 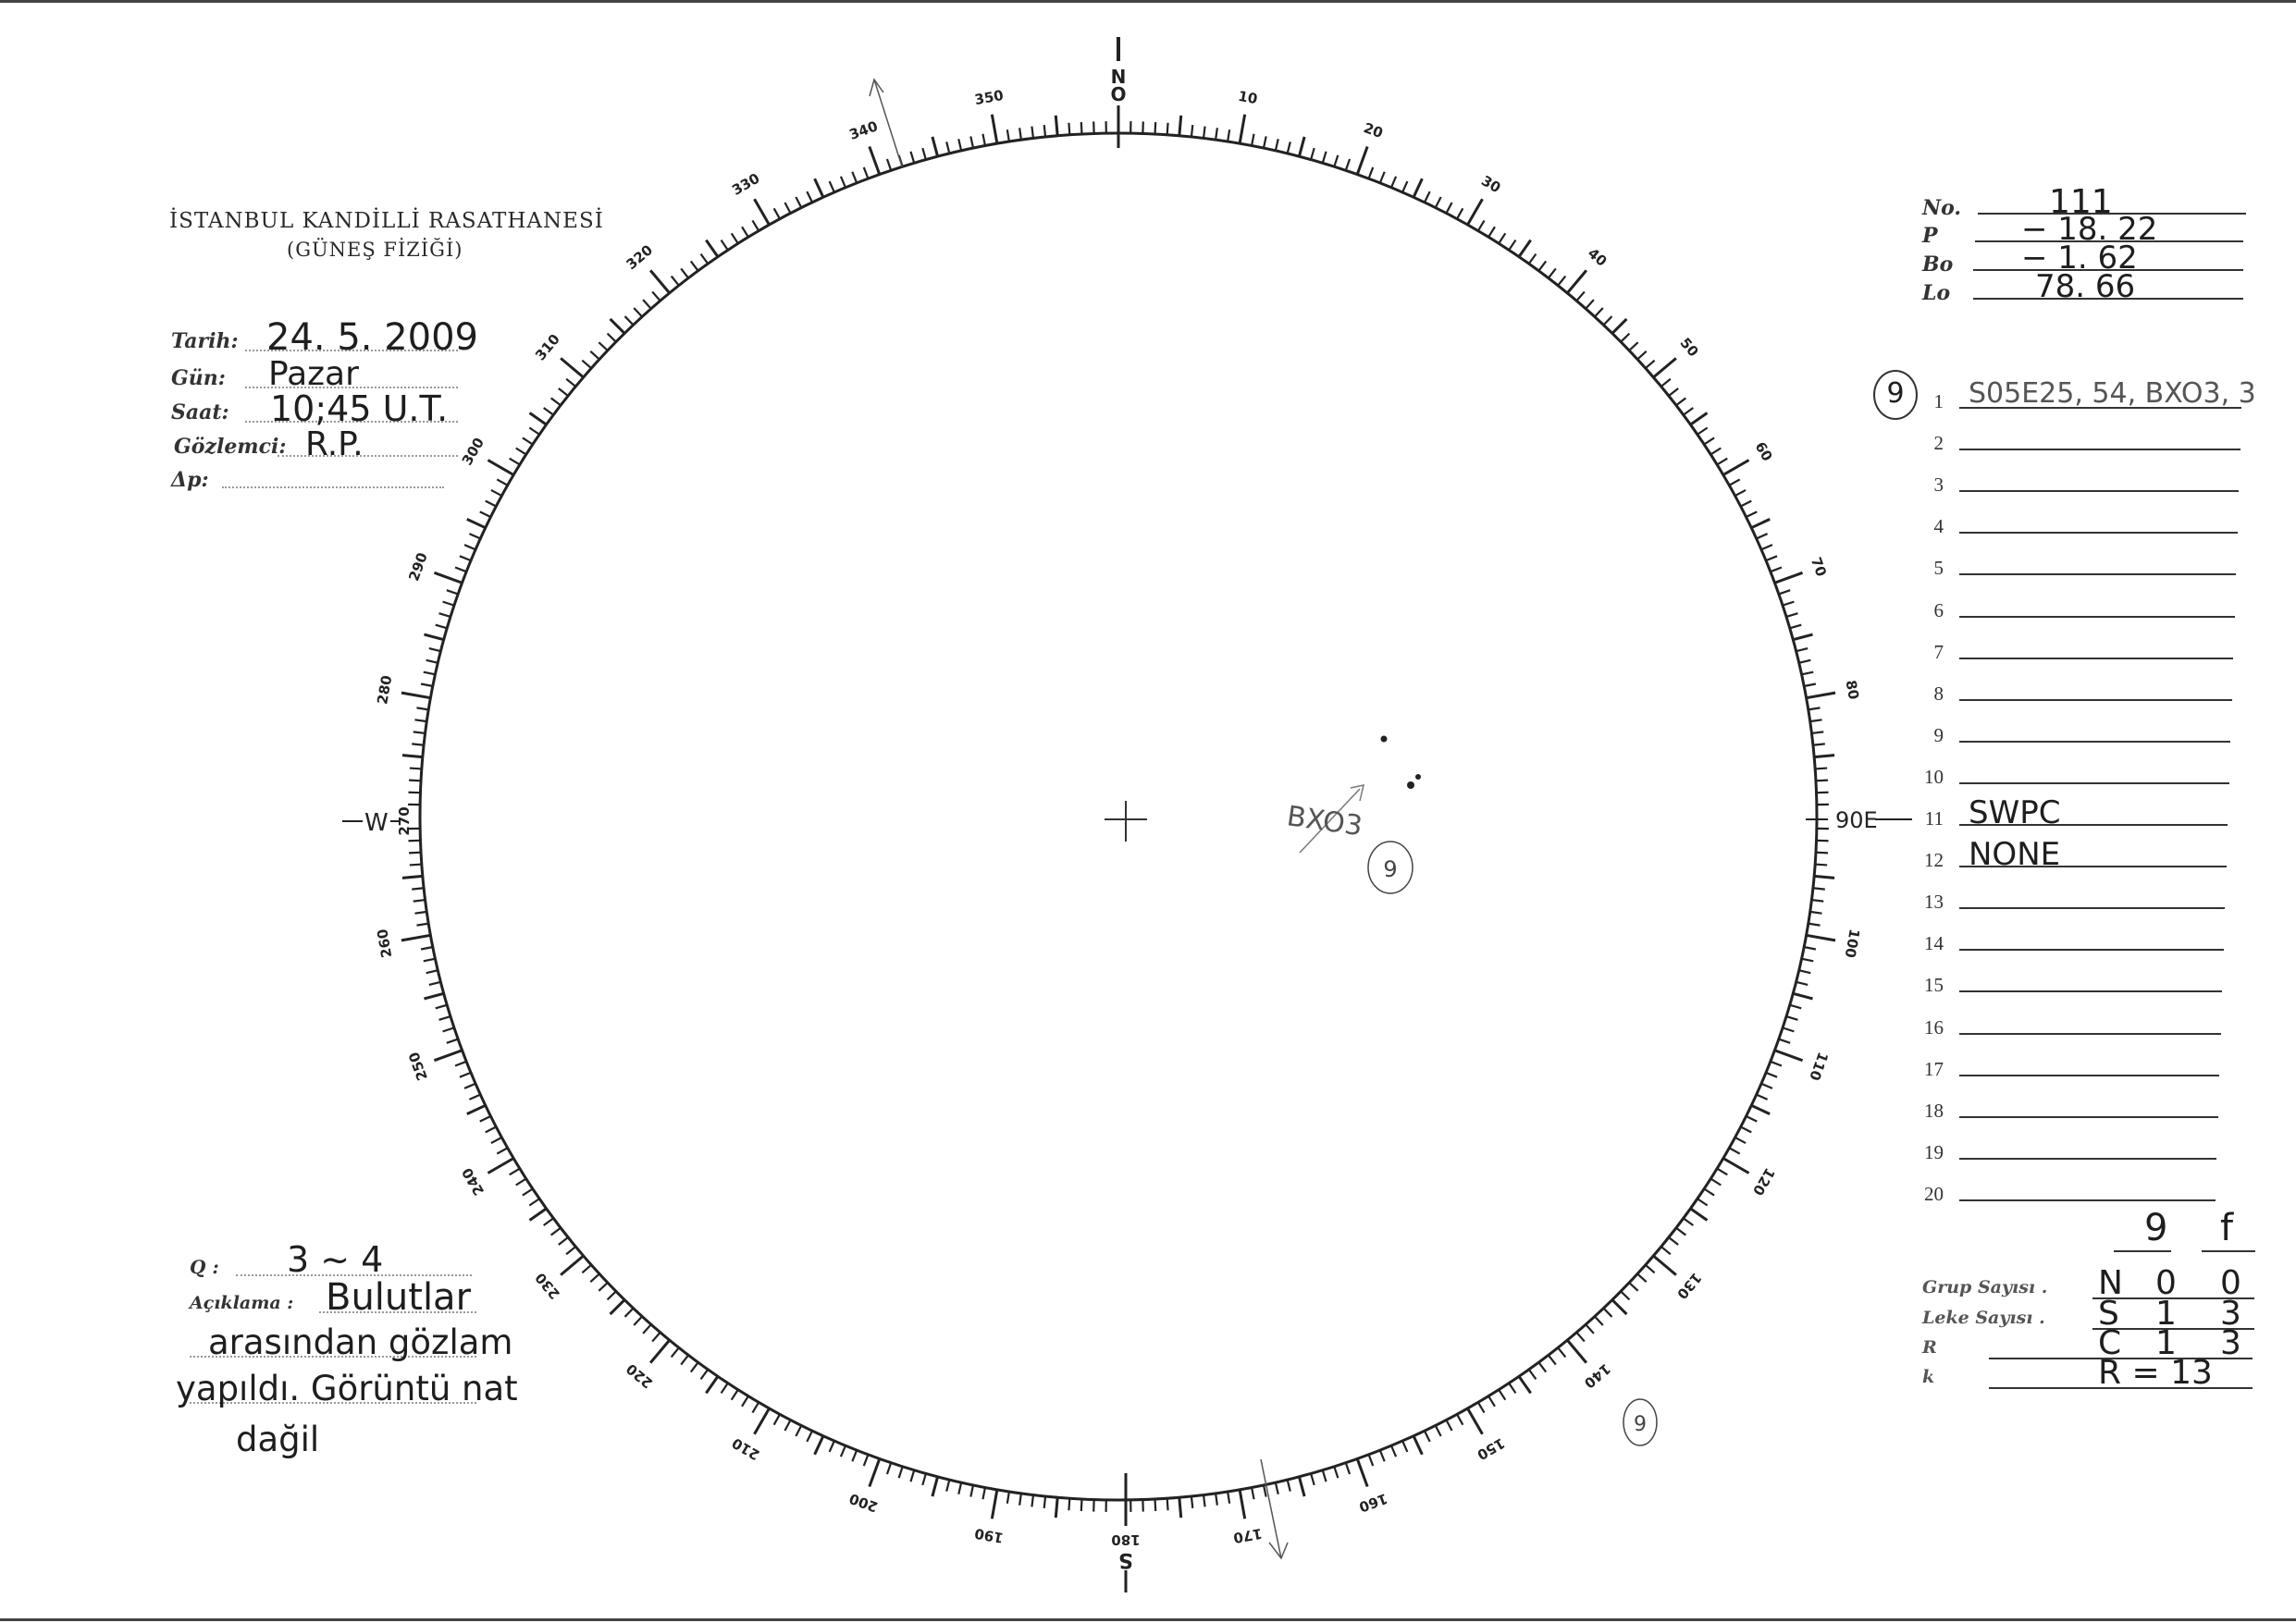 What do you see at coordinates (2112, 393) in the screenshot?
I see `group-line-value: S05E25, 54, BXO3, 3` at bounding box center [2112, 393].